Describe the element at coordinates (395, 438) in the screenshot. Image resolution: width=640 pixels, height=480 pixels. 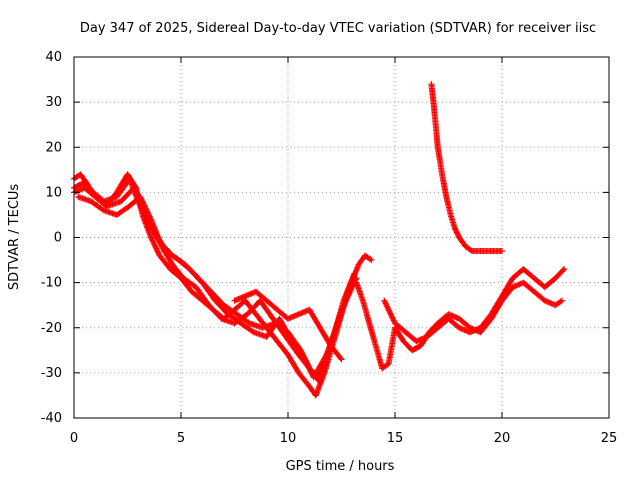
I see `x-tick-label: 15` at that location.